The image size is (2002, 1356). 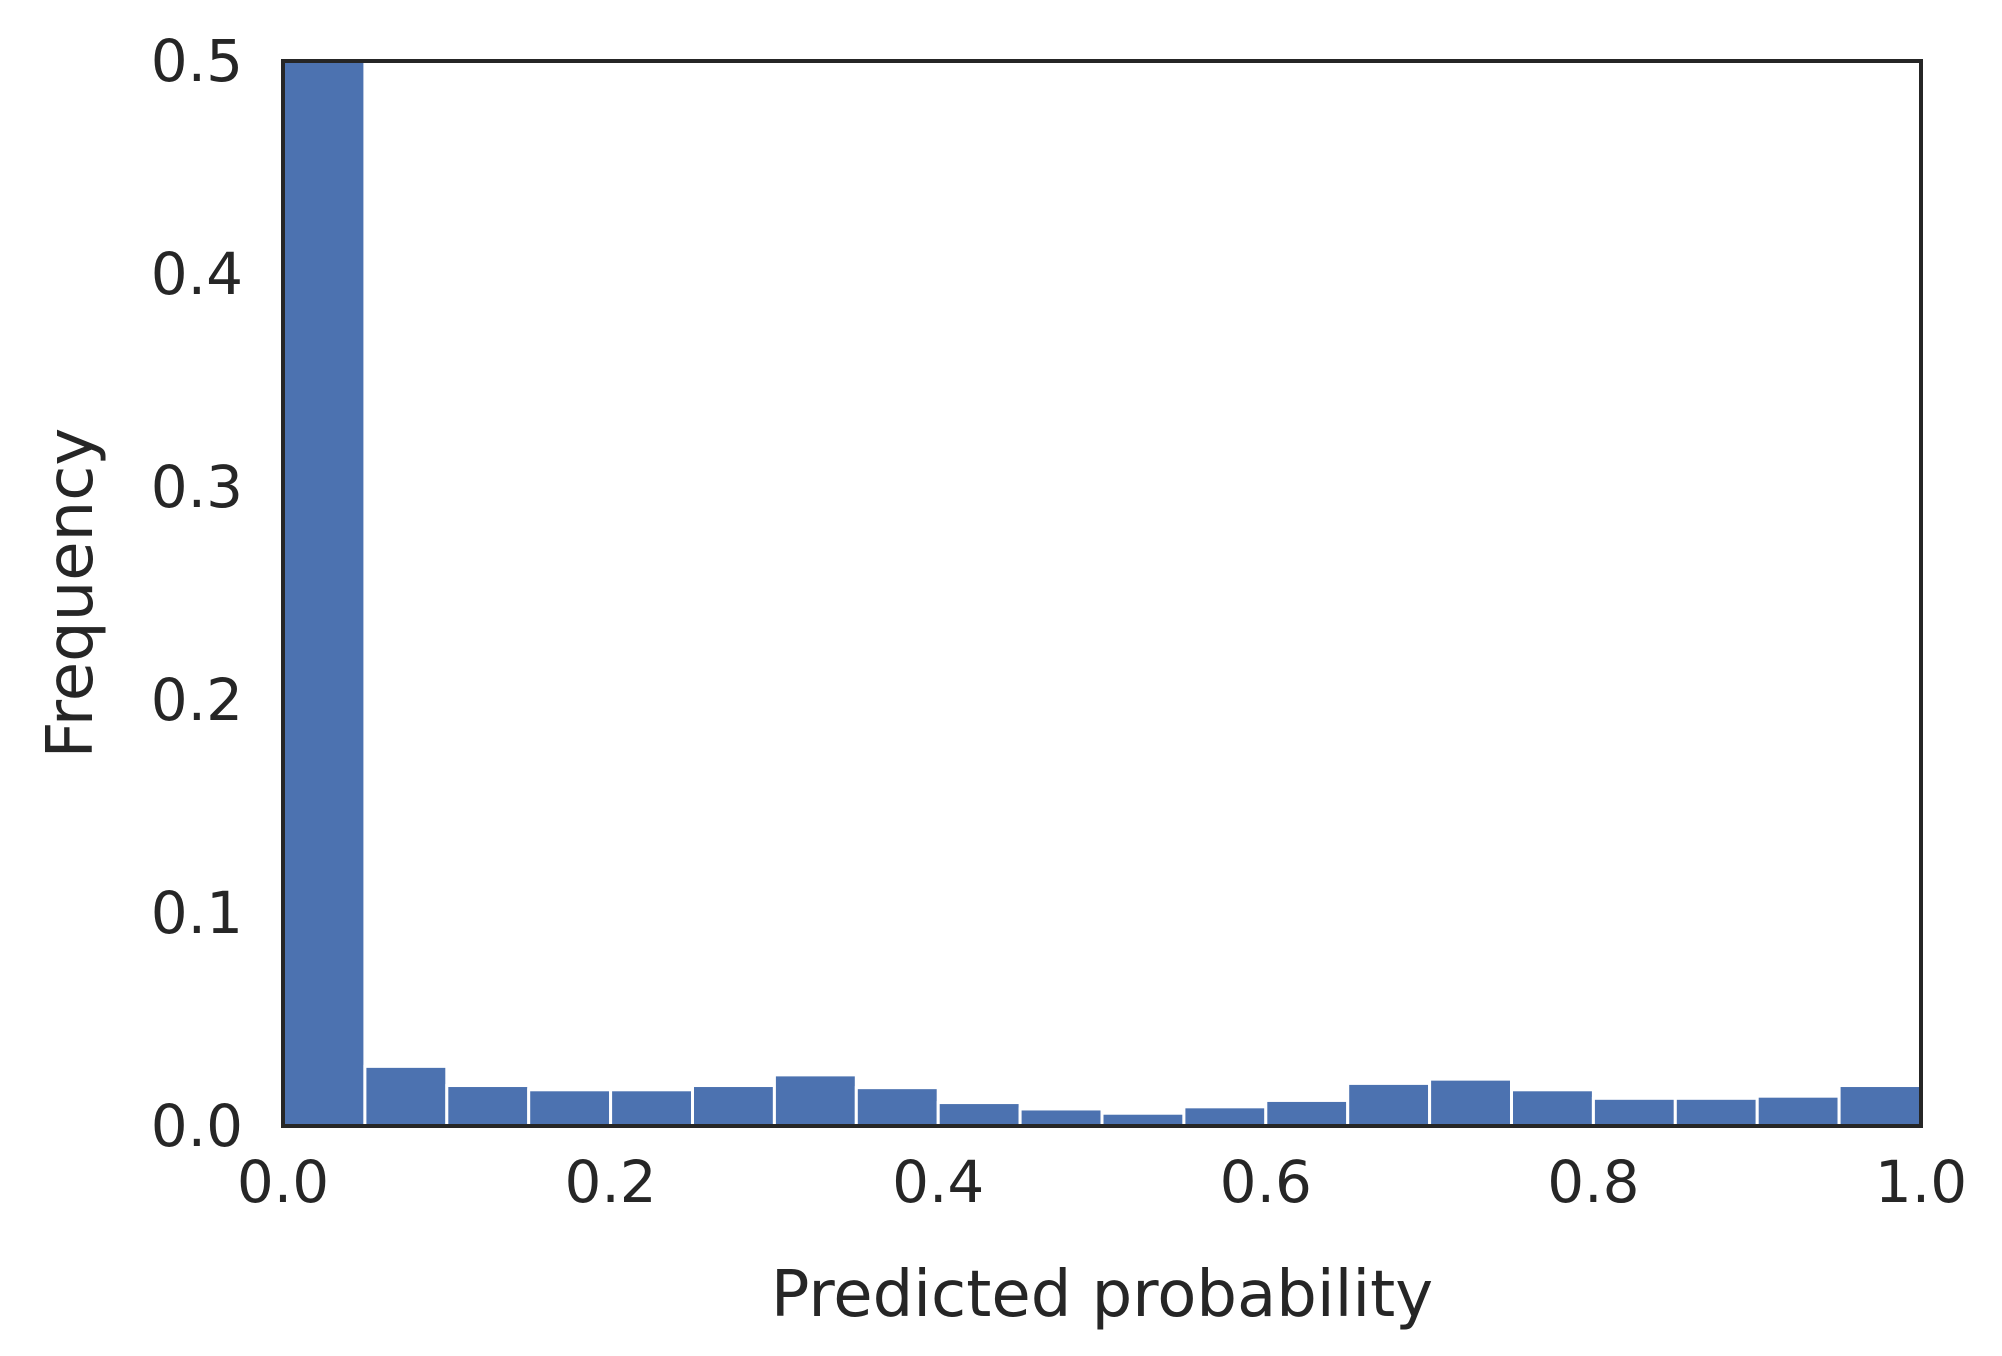 What do you see at coordinates (1102, 1182) in the screenshot?
I see `x-axis-ticks: 0.0 0.2 0.4 0.6 0.8 1.0` at bounding box center [1102, 1182].